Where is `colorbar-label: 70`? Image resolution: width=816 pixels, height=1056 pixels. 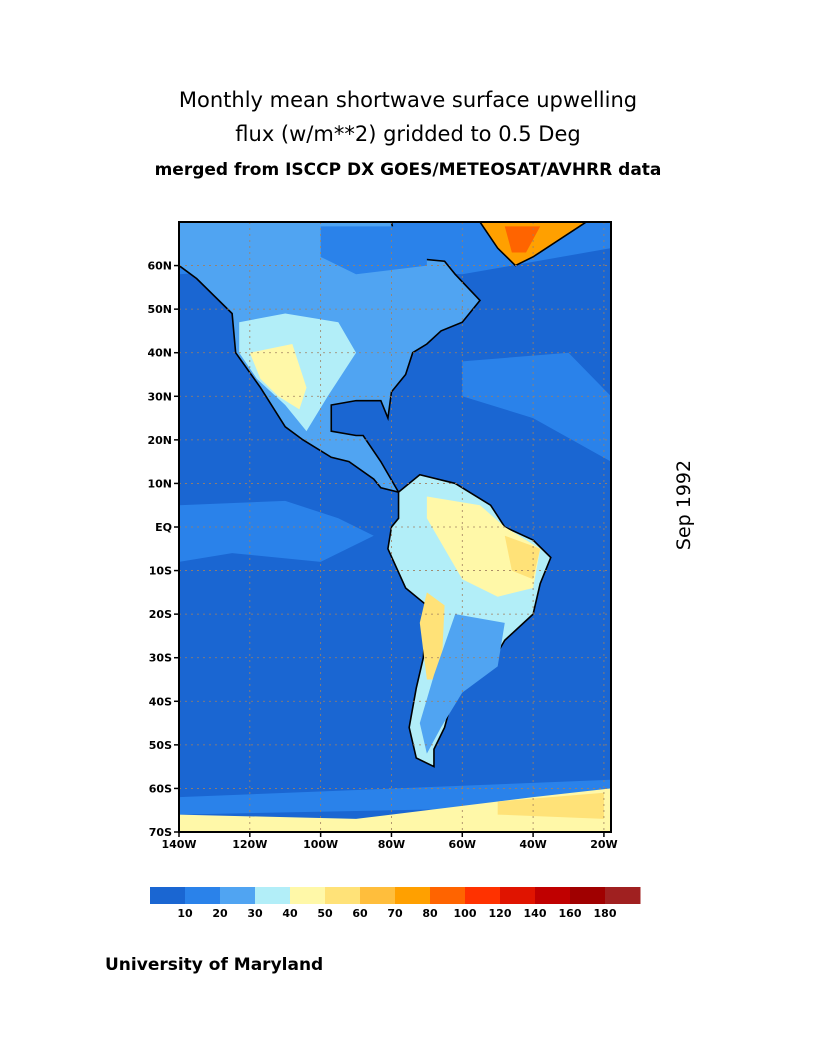
colorbar-label: 70 is located at coordinates (395, 913).